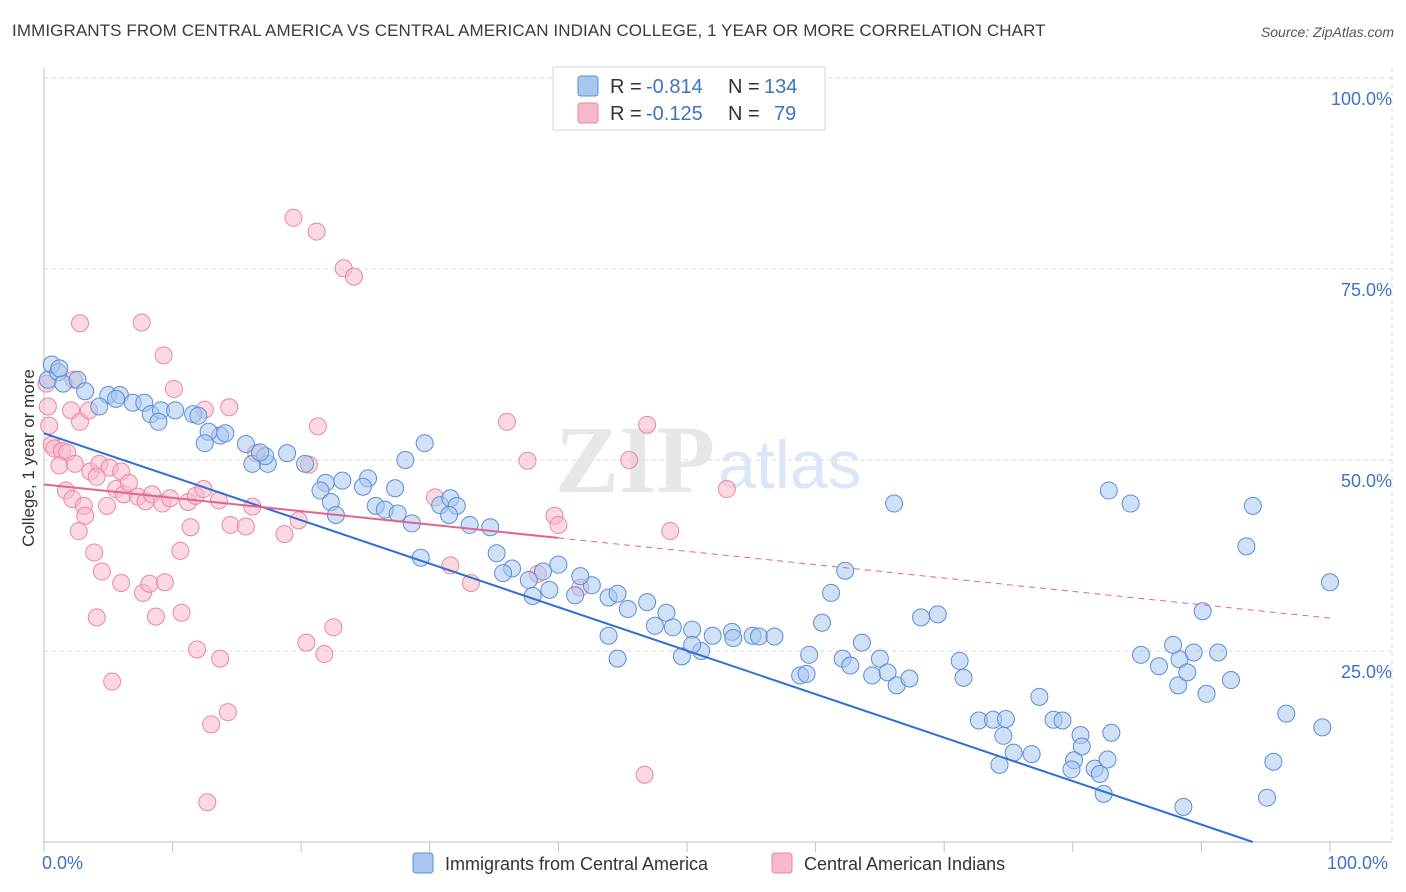 This screenshot has width=1406, height=892. What do you see at coordinates (588, 86) in the screenshot?
I see `legend-swatch-blue` at bounding box center [588, 86].